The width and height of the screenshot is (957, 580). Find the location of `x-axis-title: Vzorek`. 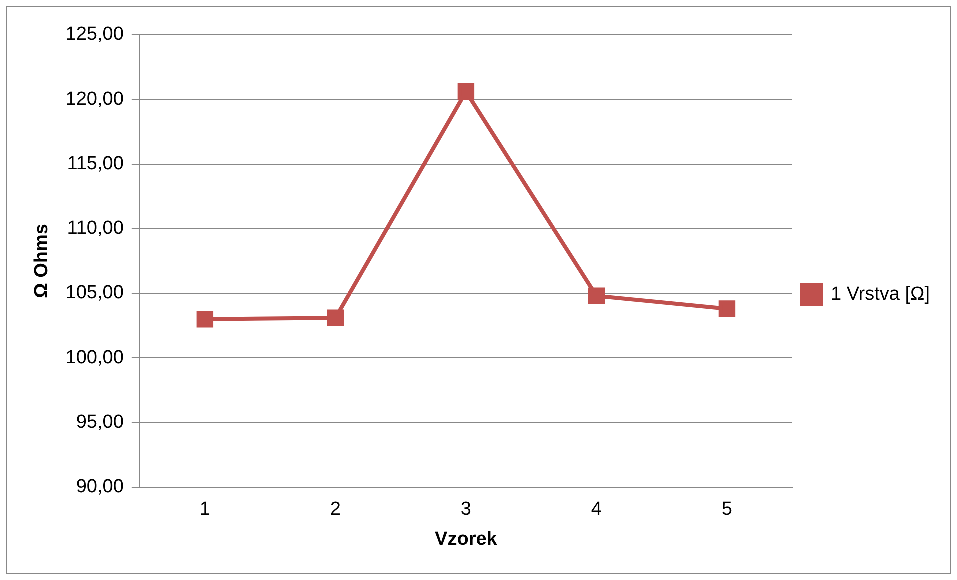

x-axis-title: Vzorek is located at coordinates (466, 539).